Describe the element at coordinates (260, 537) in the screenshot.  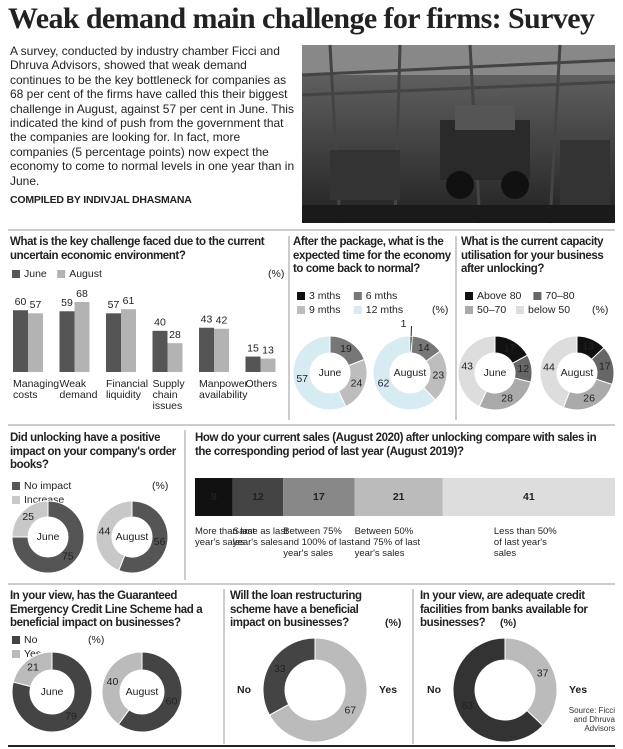
I see `category-label: Same as last year's sales` at that location.